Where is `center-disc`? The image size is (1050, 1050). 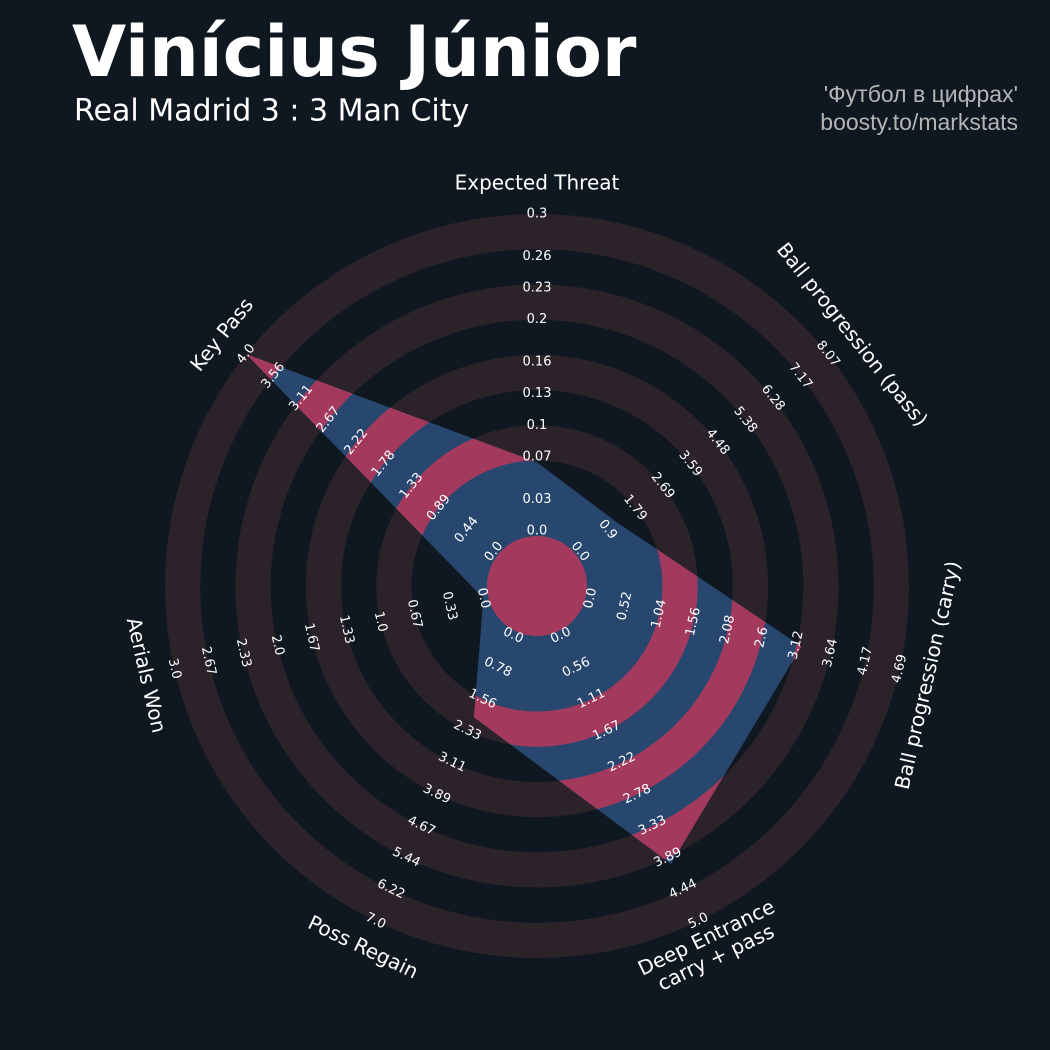
center-disc is located at coordinates (537, 586).